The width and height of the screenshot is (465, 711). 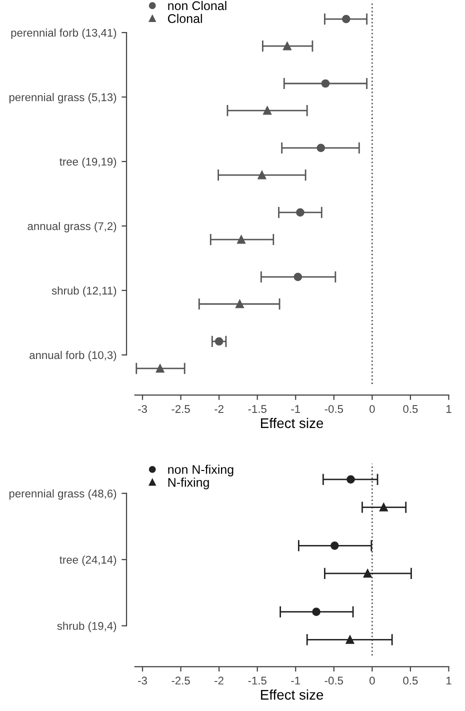 I want to click on legend-label: non N-fixing, so click(x=201, y=470).